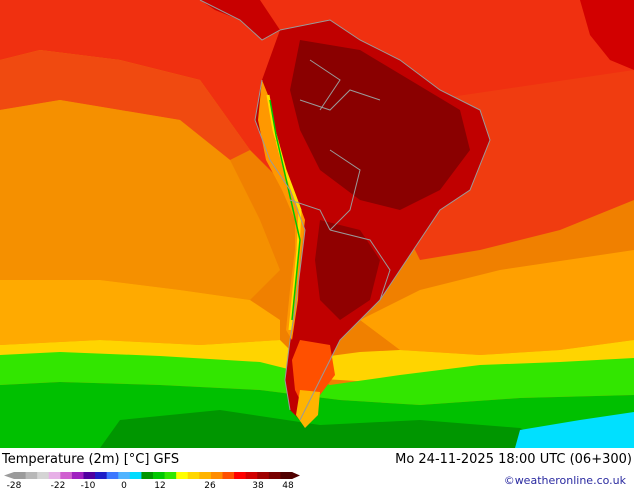  I want to click on africa-corner, so click(607, 35).